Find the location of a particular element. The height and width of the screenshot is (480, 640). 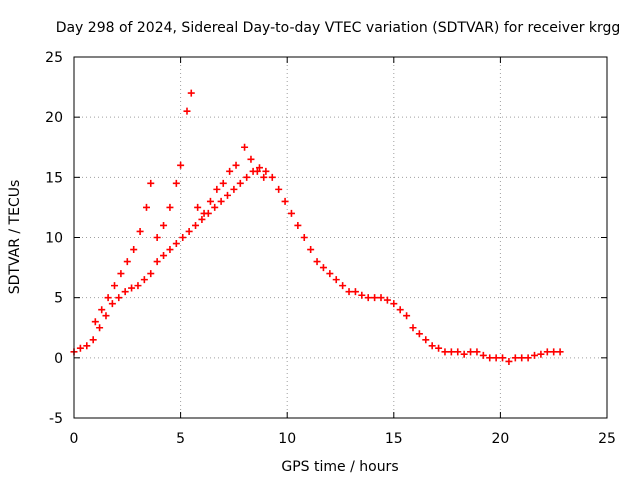

y-tick-label: 15 is located at coordinates (54, 178).